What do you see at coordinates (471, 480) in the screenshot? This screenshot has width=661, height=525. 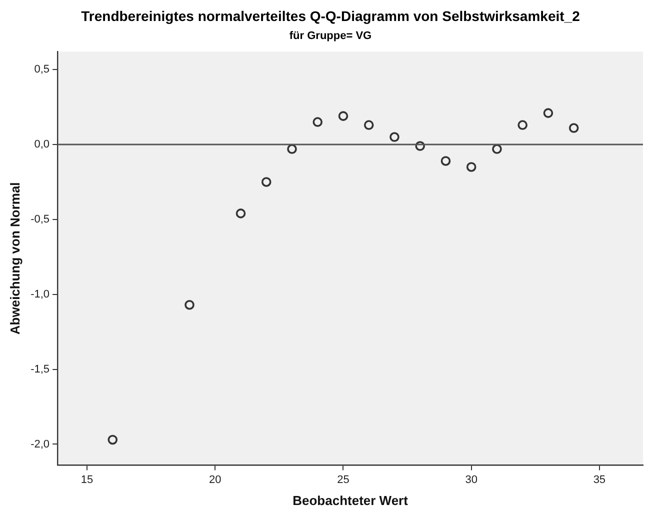 I see `x-tick-label: 30` at bounding box center [471, 480].